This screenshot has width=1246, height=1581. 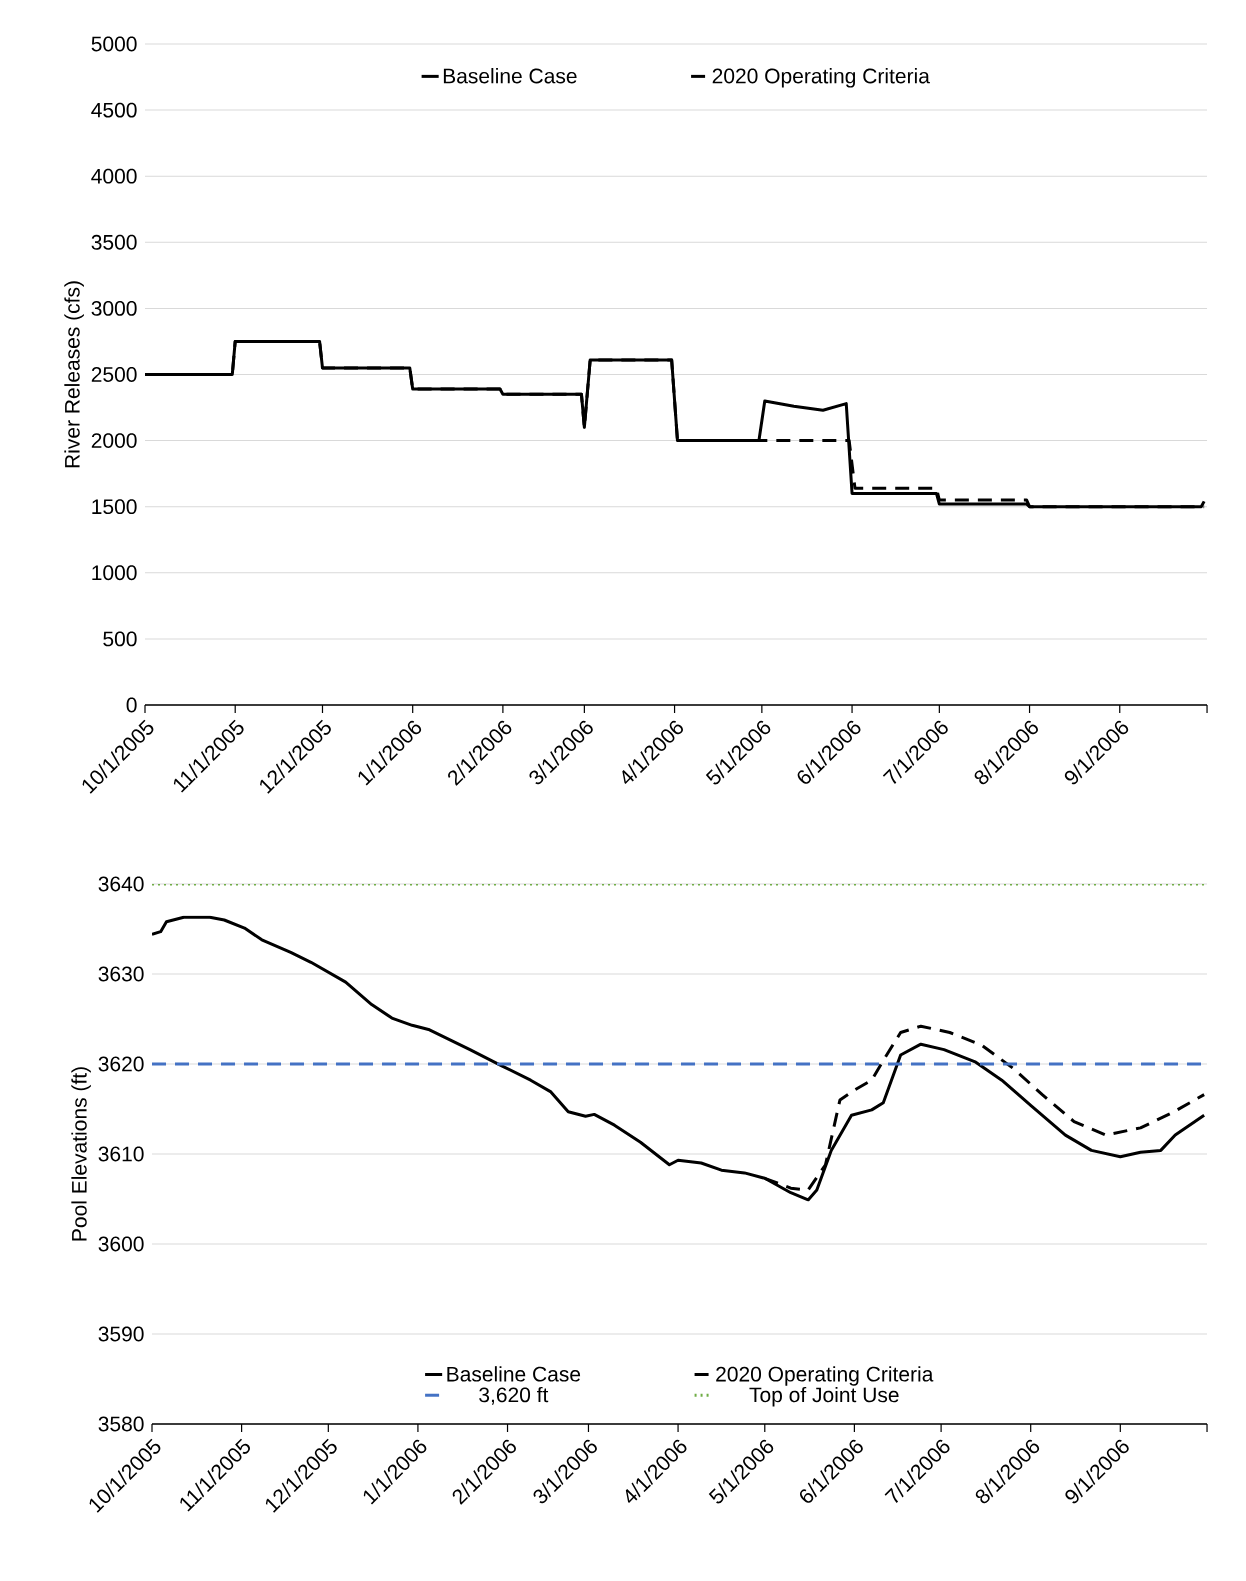 I want to click on y-tick-label: 3000, so click(x=114, y=308).